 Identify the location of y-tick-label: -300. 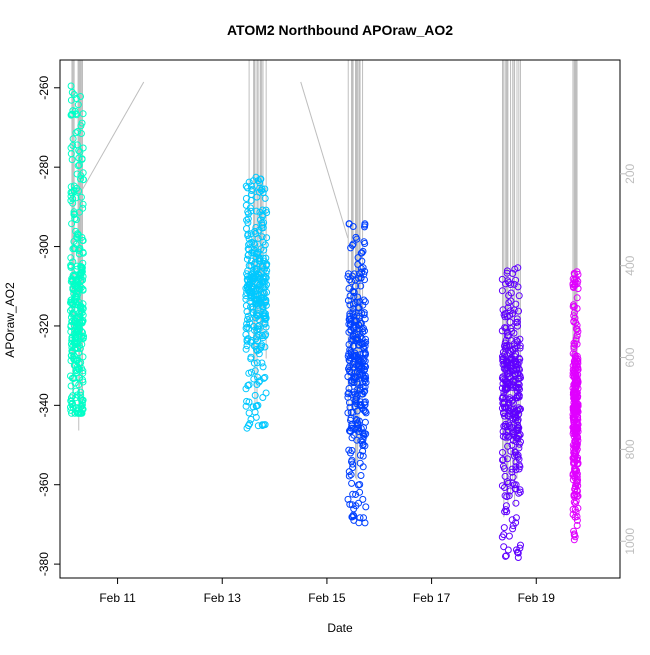
(44, 246).